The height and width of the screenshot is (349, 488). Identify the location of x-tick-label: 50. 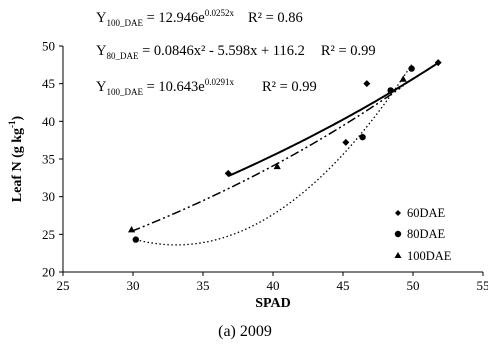
(413, 285).